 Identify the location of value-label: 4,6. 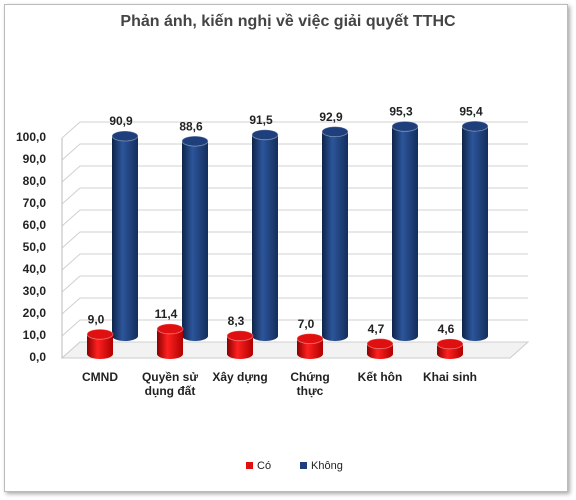
(446, 329).